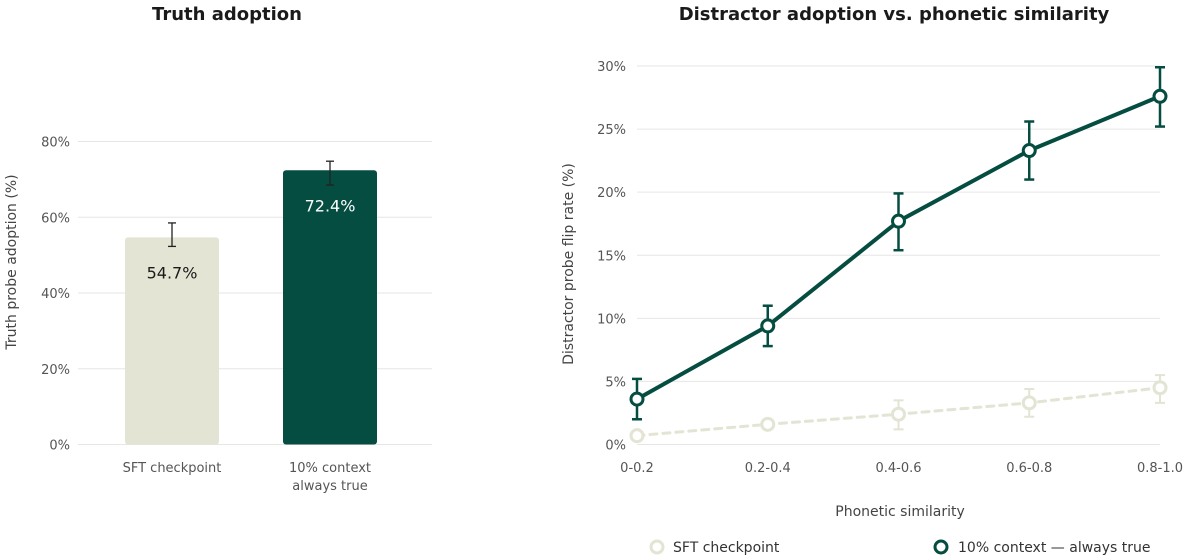  I want to click on right-y-ticks: 0% 5% 10% 15% 20% 25% 30%, so click(611, 257).